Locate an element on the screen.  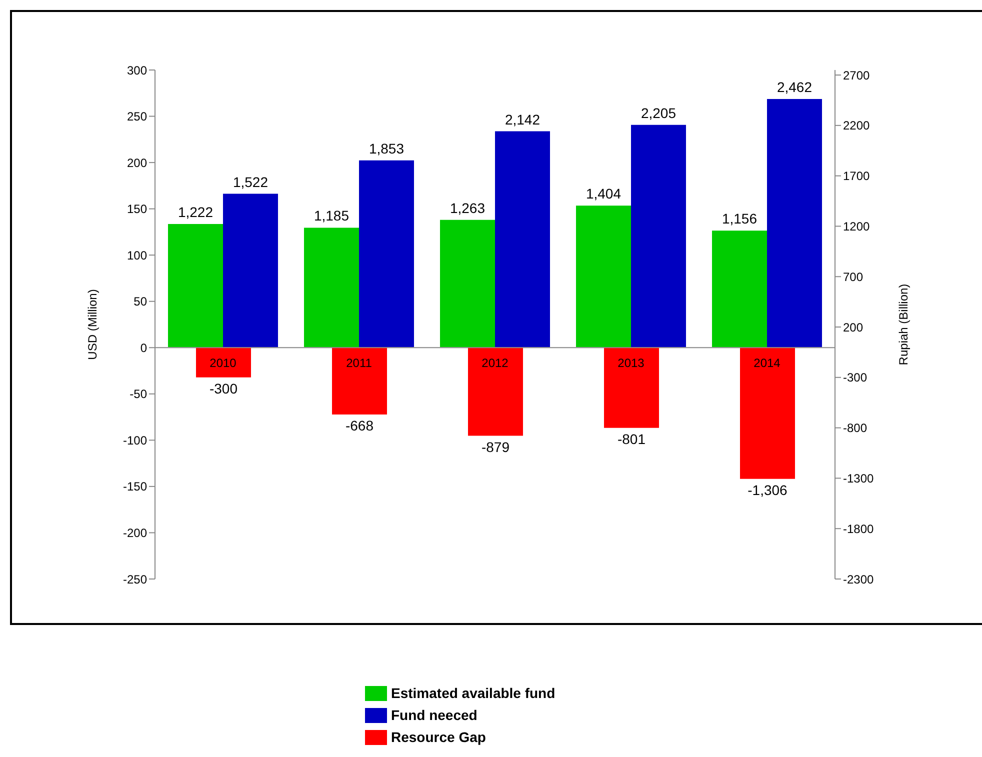
y2-tick-label: 700 is located at coordinates (853, 277).